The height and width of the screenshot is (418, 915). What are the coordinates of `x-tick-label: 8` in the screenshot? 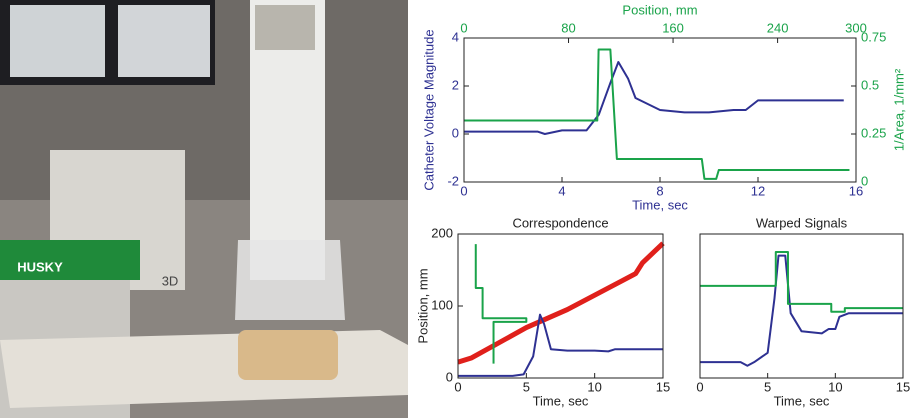 It's located at (659, 190).